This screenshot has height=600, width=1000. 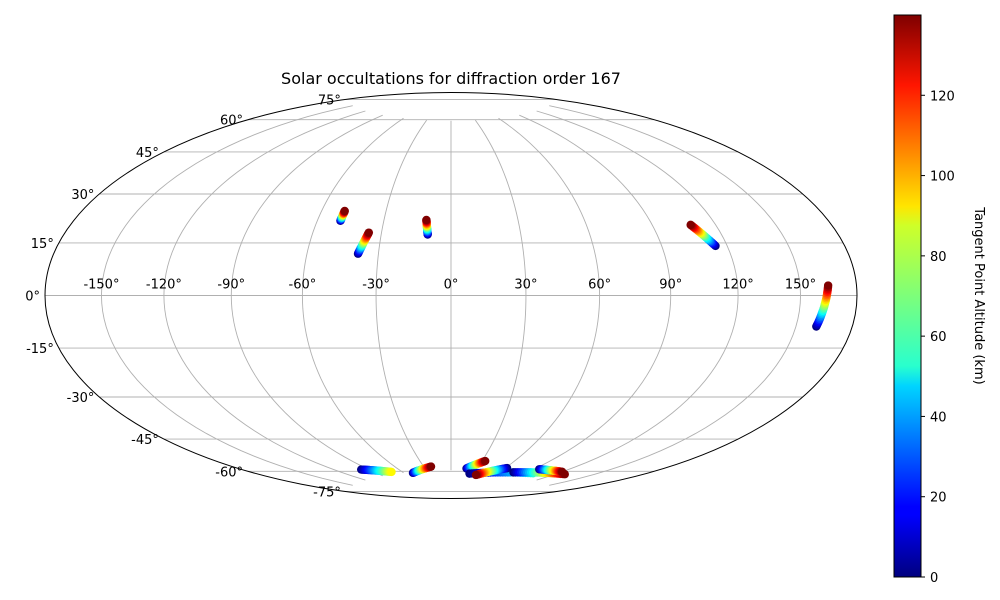 I want to click on longitude-tick-label: 120°, so click(x=737, y=285).